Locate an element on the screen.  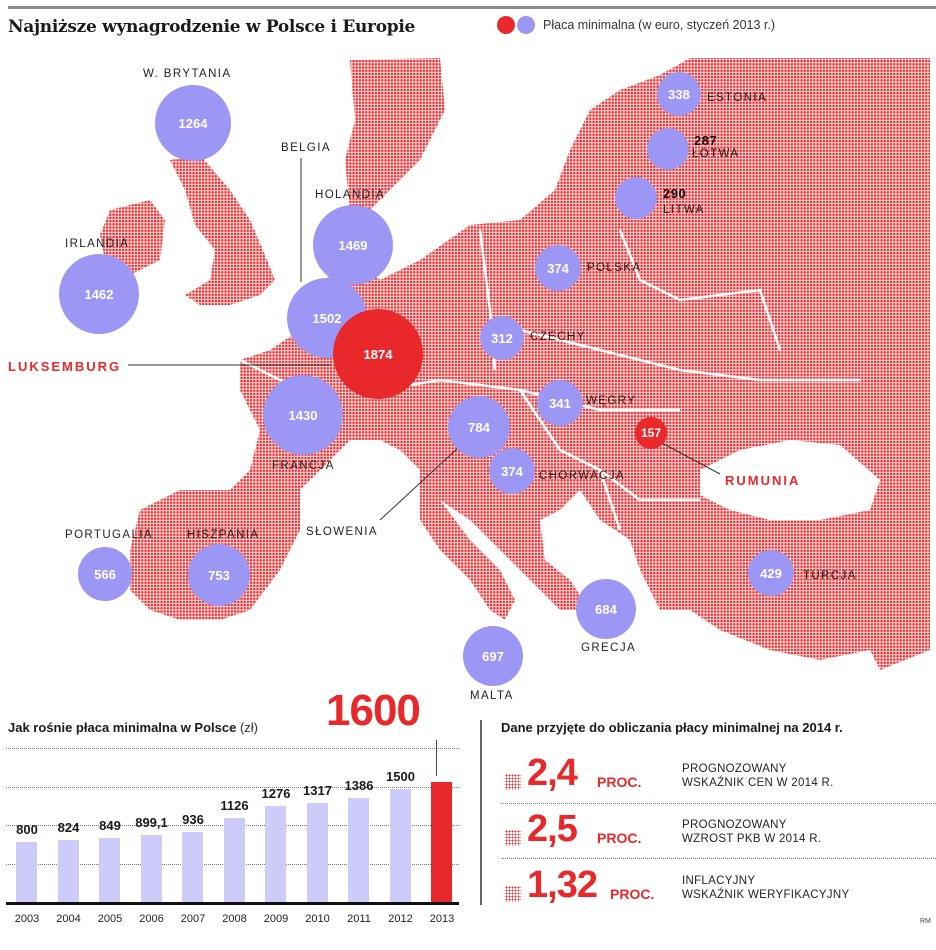
bubble-ireland: 1462 is located at coordinates (99, 294).